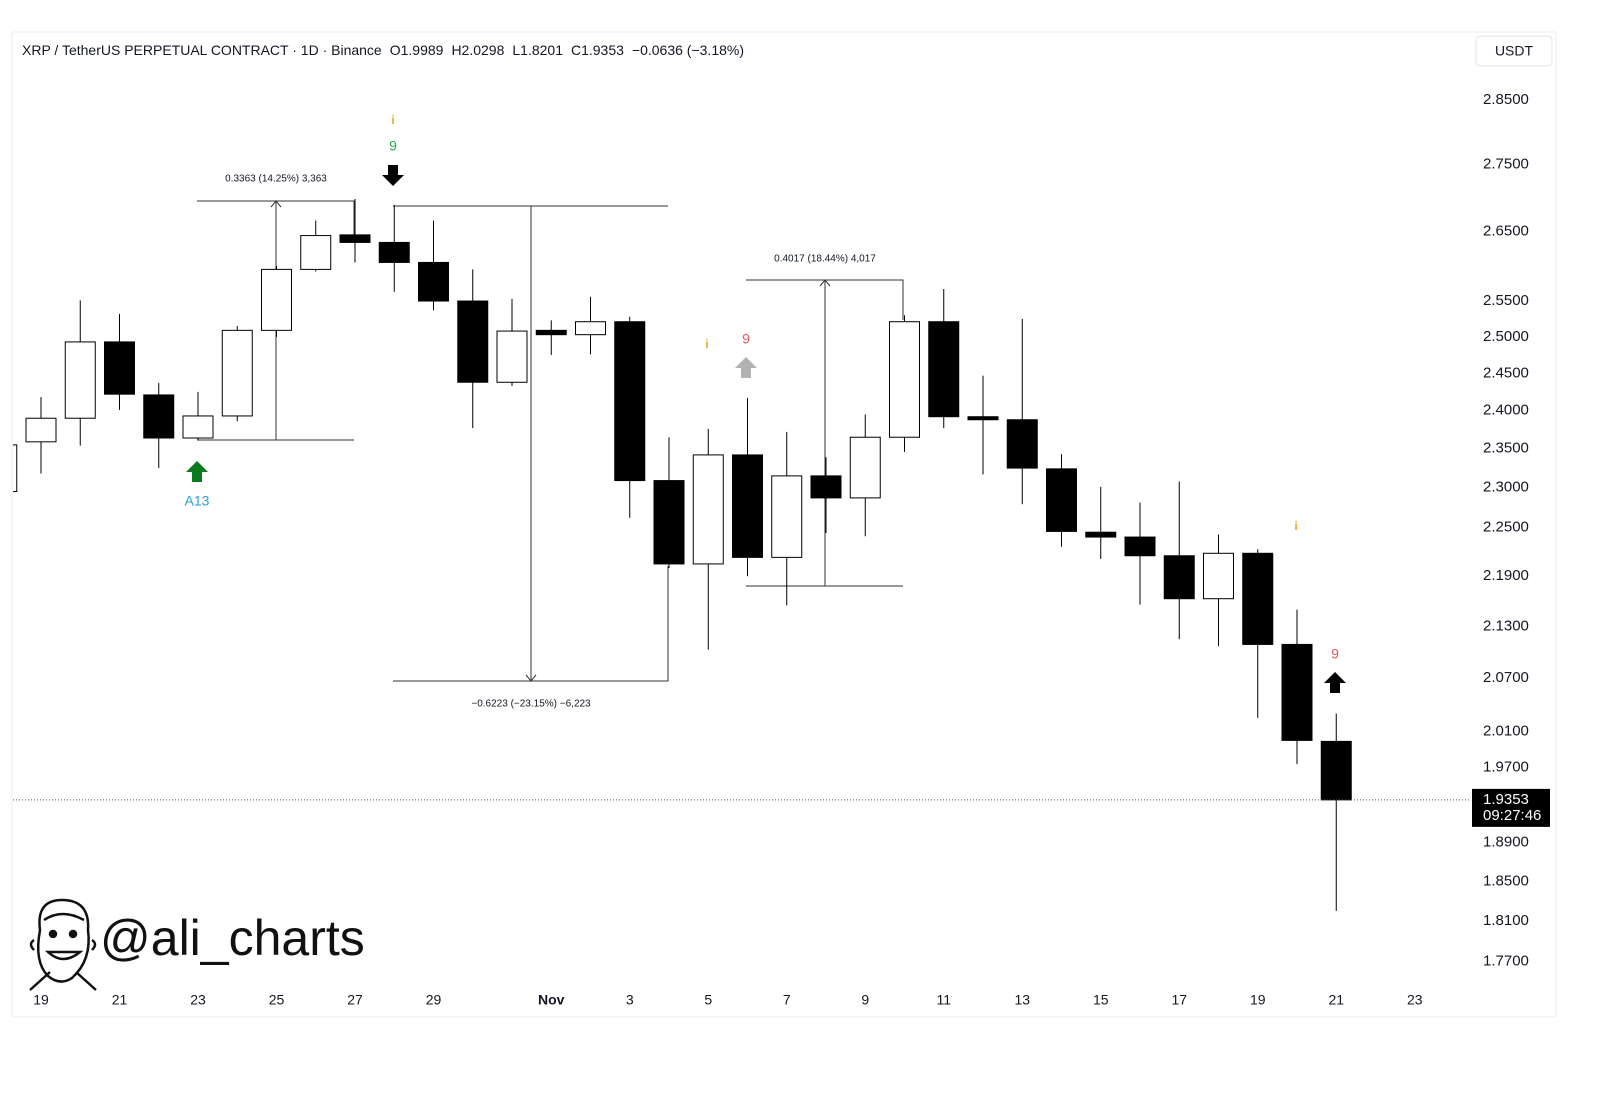  What do you see at coordinates (1506, 842) in the screenshot?
I see `y-tick-label: 1.8900` at bounding box center [1506, 842].